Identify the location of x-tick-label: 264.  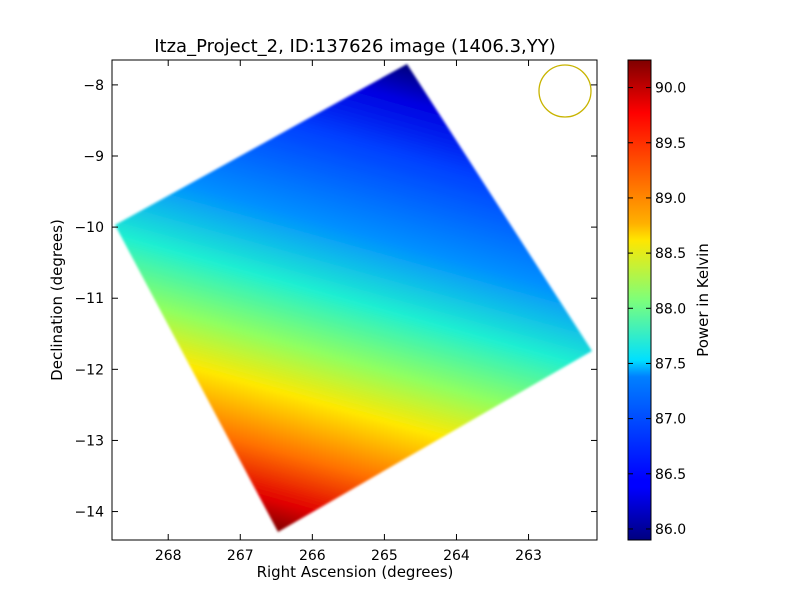
(456, 556).